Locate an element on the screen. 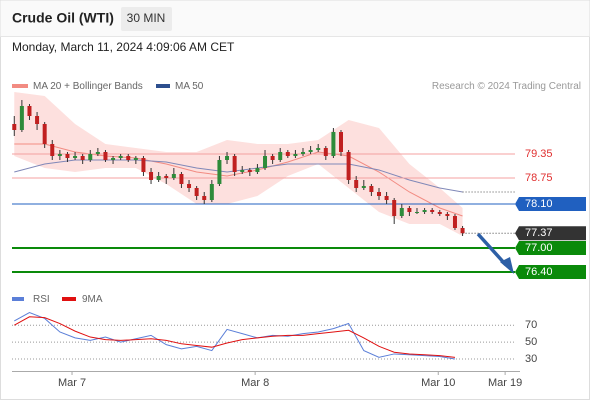 This screenshot has width=590, height=405. y-tick-label: 50 is located at coordinates (531, 342).